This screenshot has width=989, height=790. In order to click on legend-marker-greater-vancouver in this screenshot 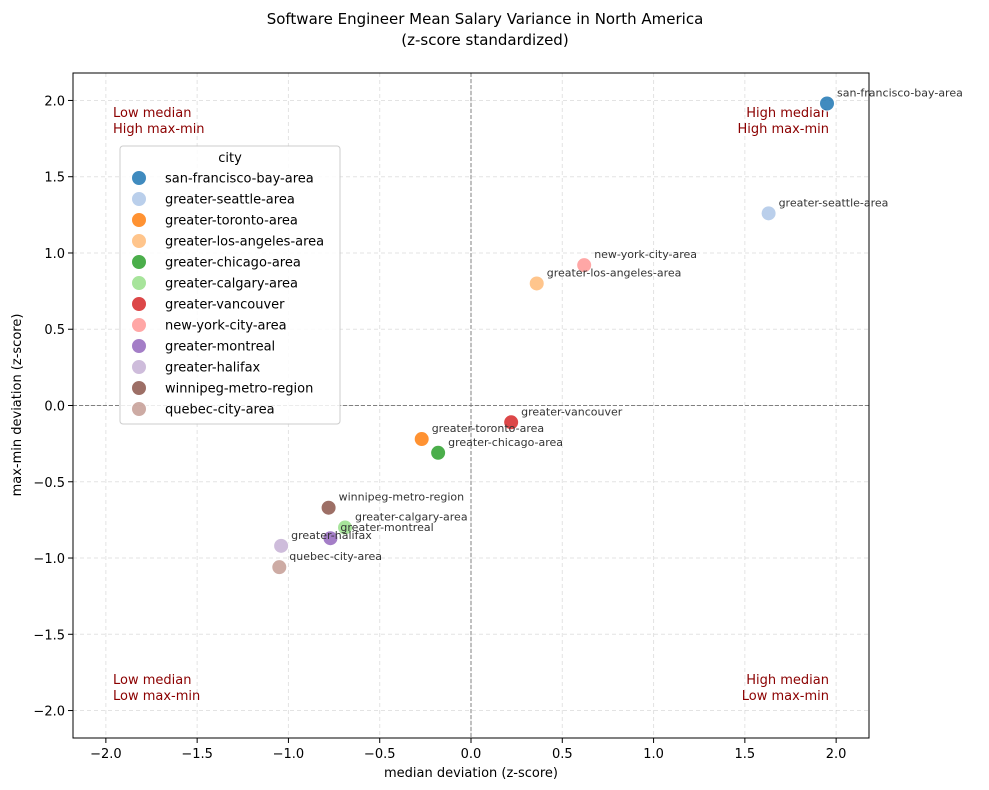, I will do `click(139, 304)`.